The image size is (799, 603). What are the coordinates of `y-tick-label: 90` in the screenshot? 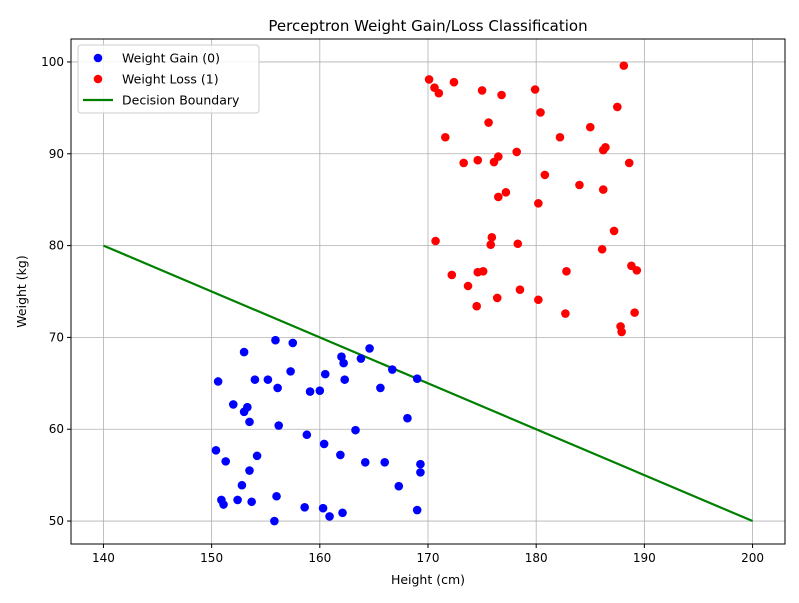 It's located at (56, 154).